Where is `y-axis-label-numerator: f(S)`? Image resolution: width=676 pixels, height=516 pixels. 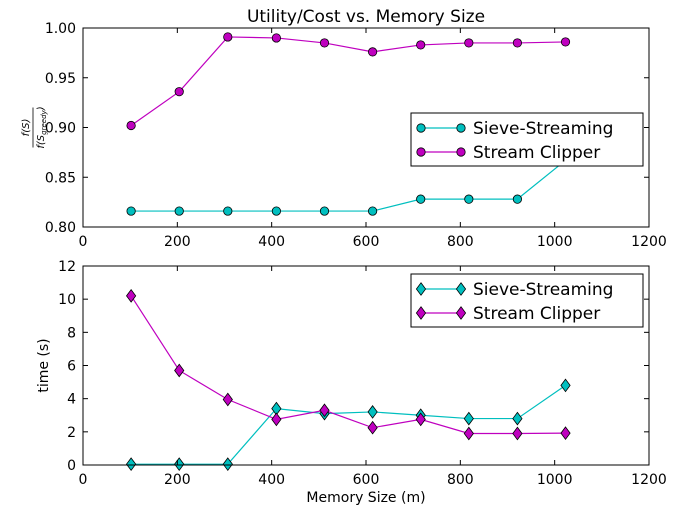
y-axis-label-numerator: f(S) is located at coordinates (26, 128).